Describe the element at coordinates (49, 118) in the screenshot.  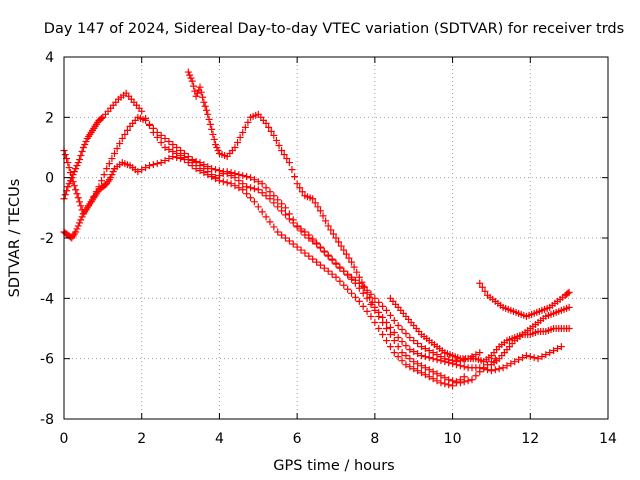
I see `y-tick-label: 2` at that location.